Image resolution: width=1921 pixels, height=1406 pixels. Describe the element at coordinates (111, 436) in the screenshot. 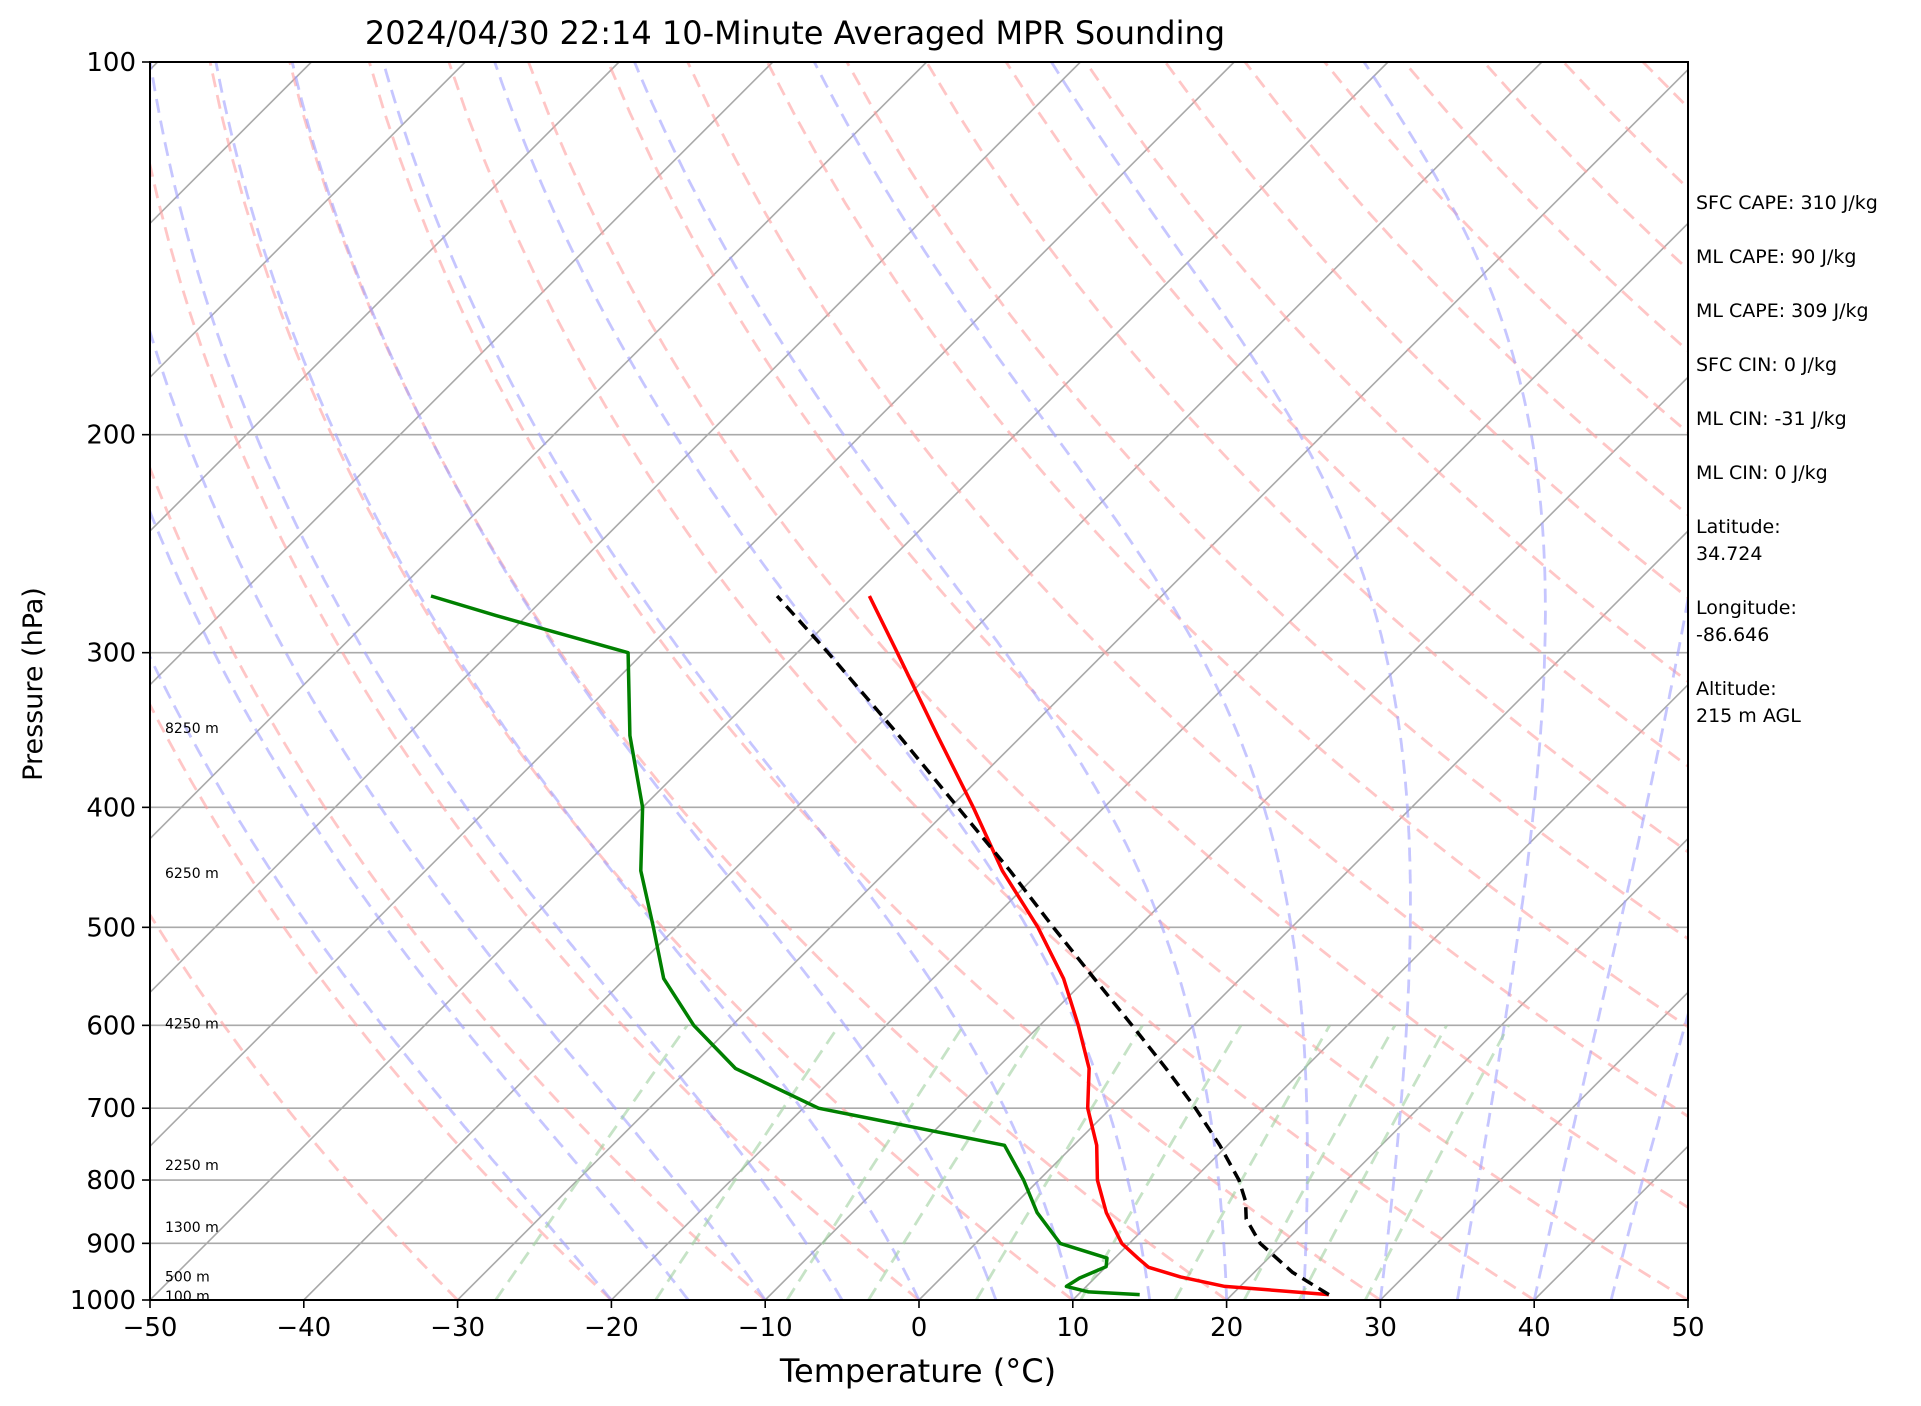

I see `y-tick-label: 200` at that location.